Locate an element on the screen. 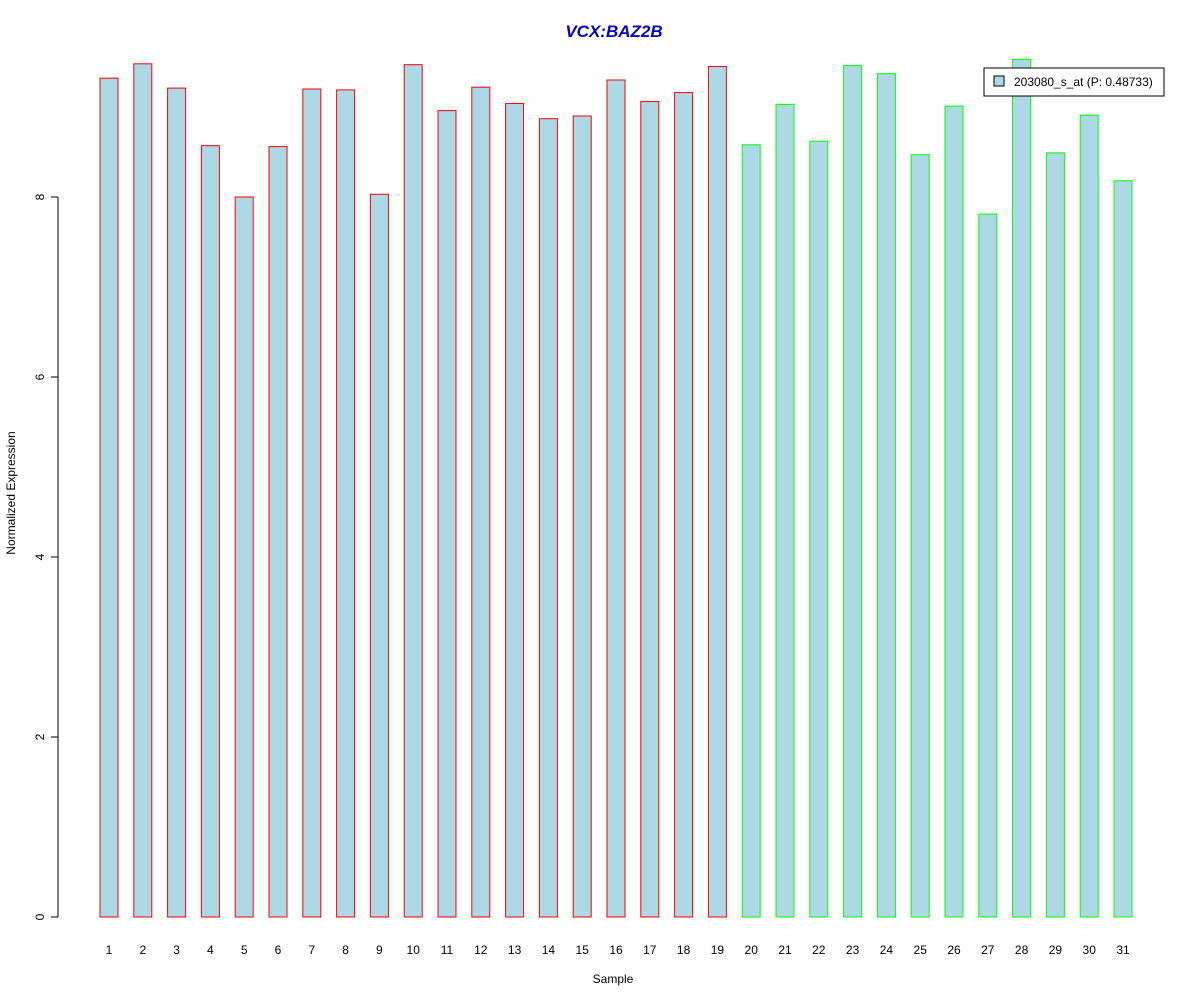 This screenshot has height=1005, width=1200. x-tick-label: 15 is located at coordinates (583, 950).